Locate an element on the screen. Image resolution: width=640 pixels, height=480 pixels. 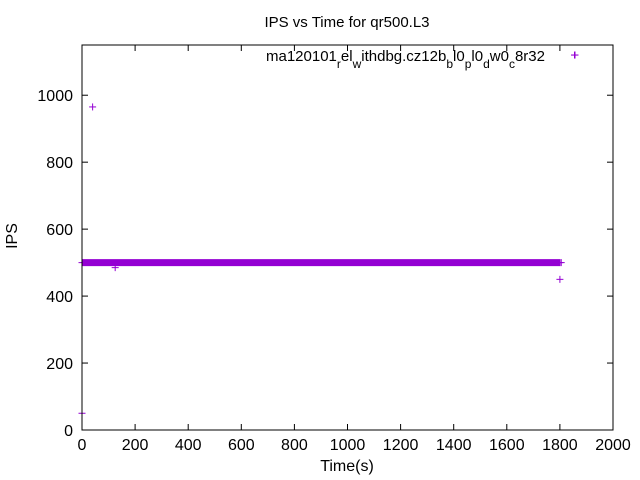
x-tick-label: 1400 is located at coordinates (454, 445).